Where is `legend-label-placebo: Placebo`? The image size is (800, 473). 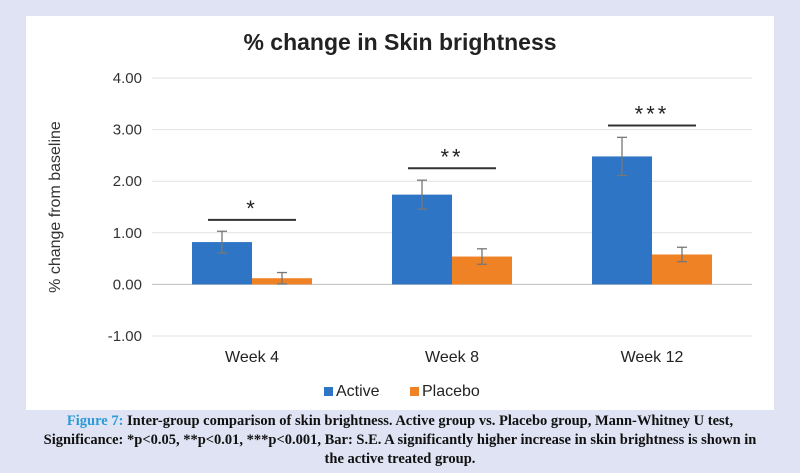
legend-label-placebo: Placebo is located at coordinates (451, 391).